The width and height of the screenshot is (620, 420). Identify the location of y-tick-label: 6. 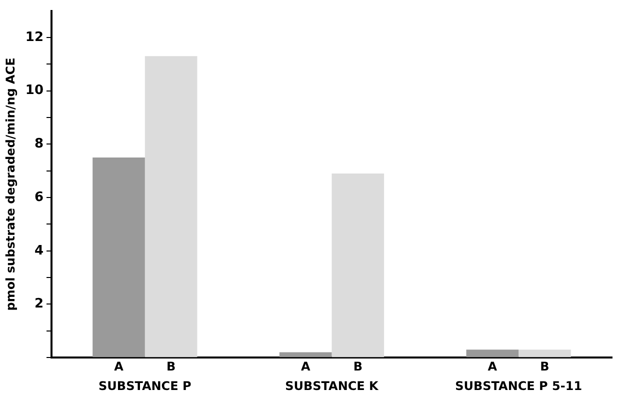
(39, 197).